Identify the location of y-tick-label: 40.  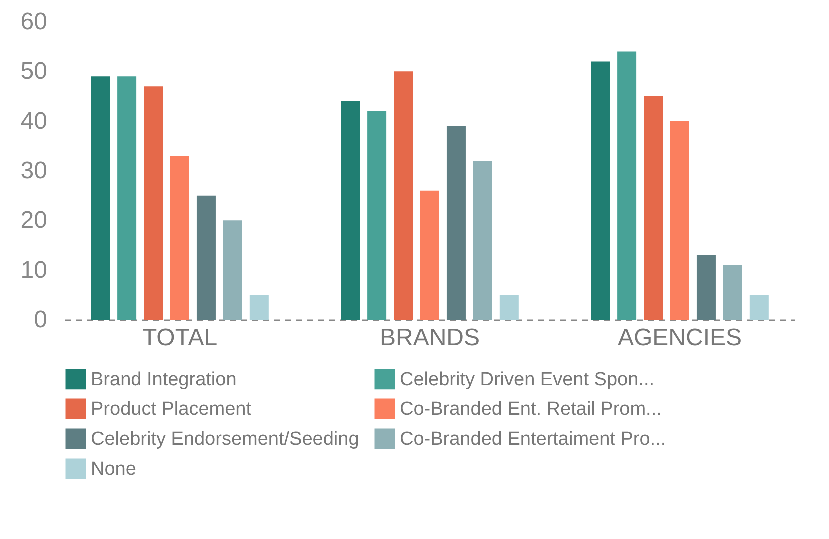
(34, 121).